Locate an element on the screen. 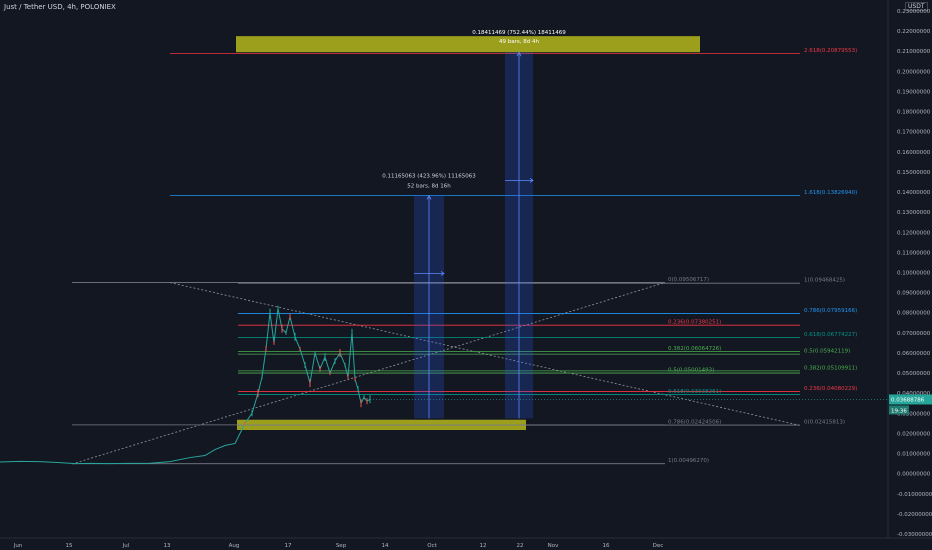  fib-level-label: 0.382(0.05109911) is located at coordinates (830, 368).